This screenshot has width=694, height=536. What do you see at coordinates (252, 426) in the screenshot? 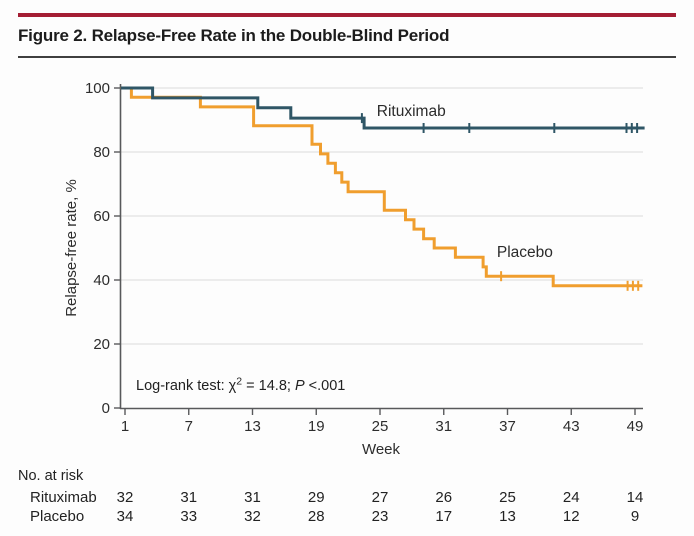
I see `x-tick-label: 13` at bounding box center [252, 426].